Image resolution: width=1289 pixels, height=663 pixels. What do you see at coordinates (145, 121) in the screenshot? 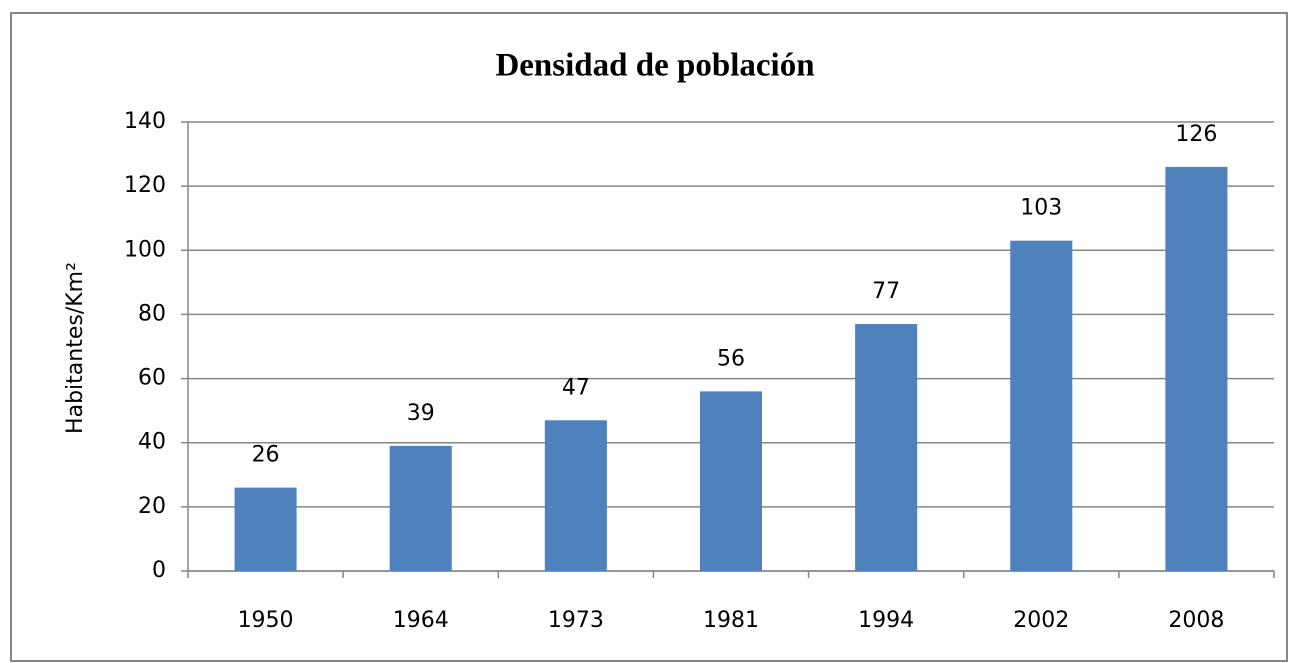
I see `y-tick-label: 140` at bounding box center [145, 121].